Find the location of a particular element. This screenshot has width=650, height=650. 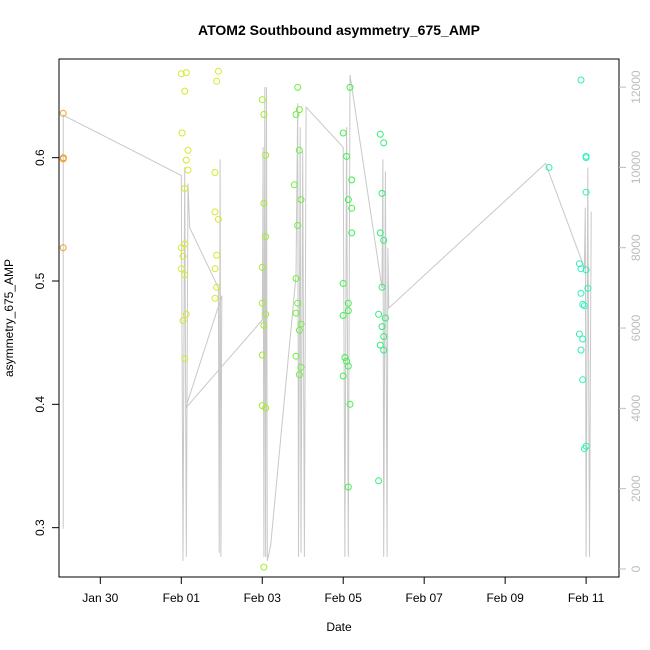

x-tick-label: Feb 03 is located at coordinates (263, 598).